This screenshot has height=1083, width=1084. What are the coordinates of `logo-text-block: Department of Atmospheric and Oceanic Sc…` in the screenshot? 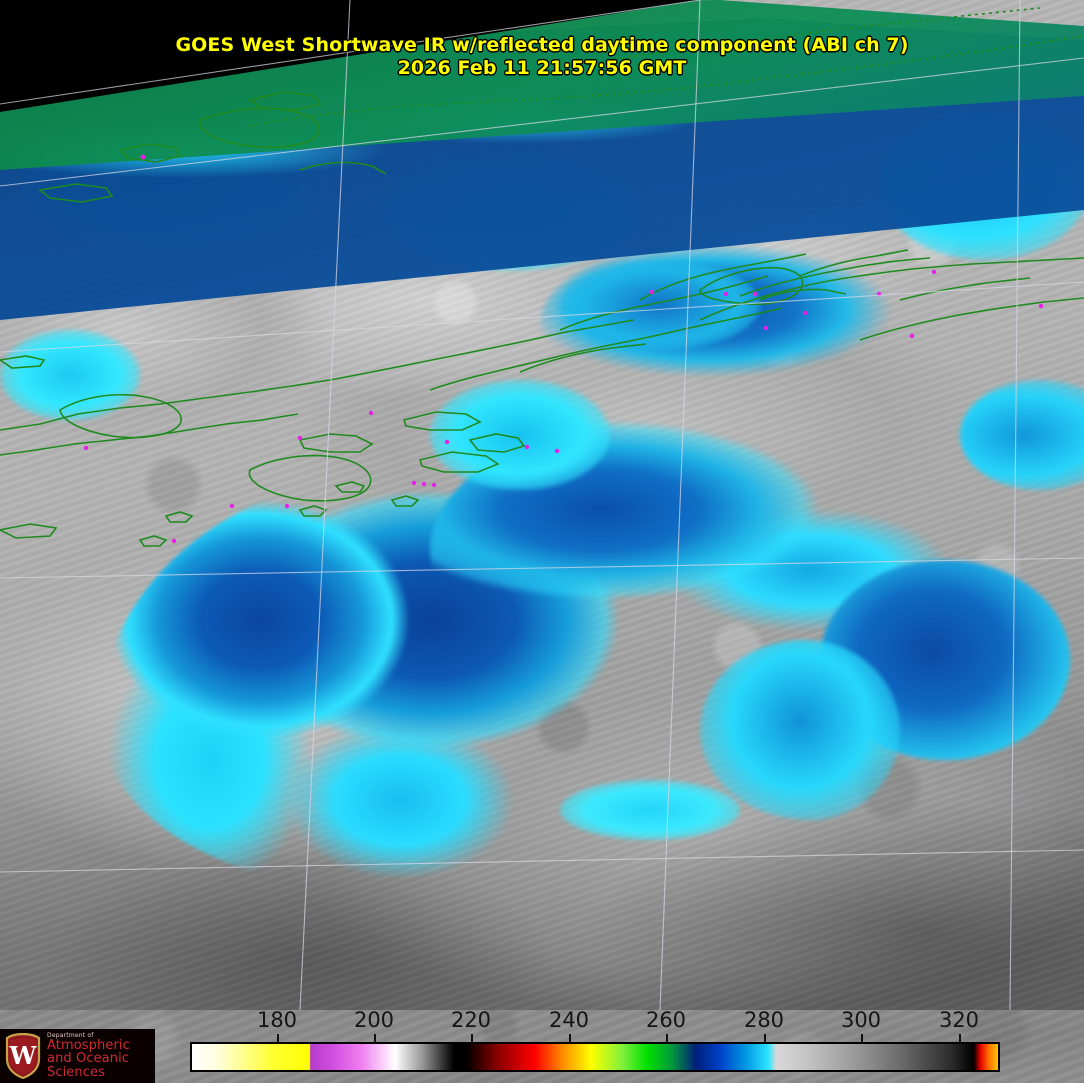 It's located at (101, 1056).